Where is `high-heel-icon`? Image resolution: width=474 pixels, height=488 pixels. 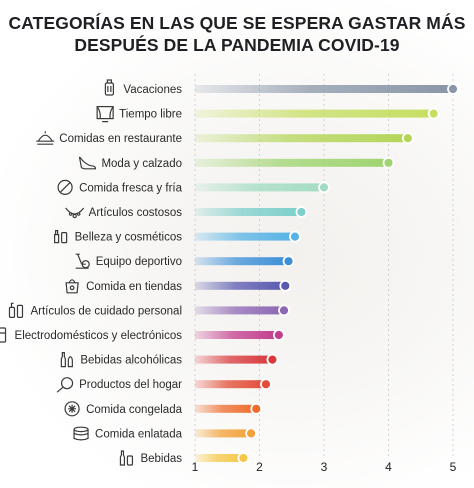 high-heel-icon is located at coordinates (87, 163).